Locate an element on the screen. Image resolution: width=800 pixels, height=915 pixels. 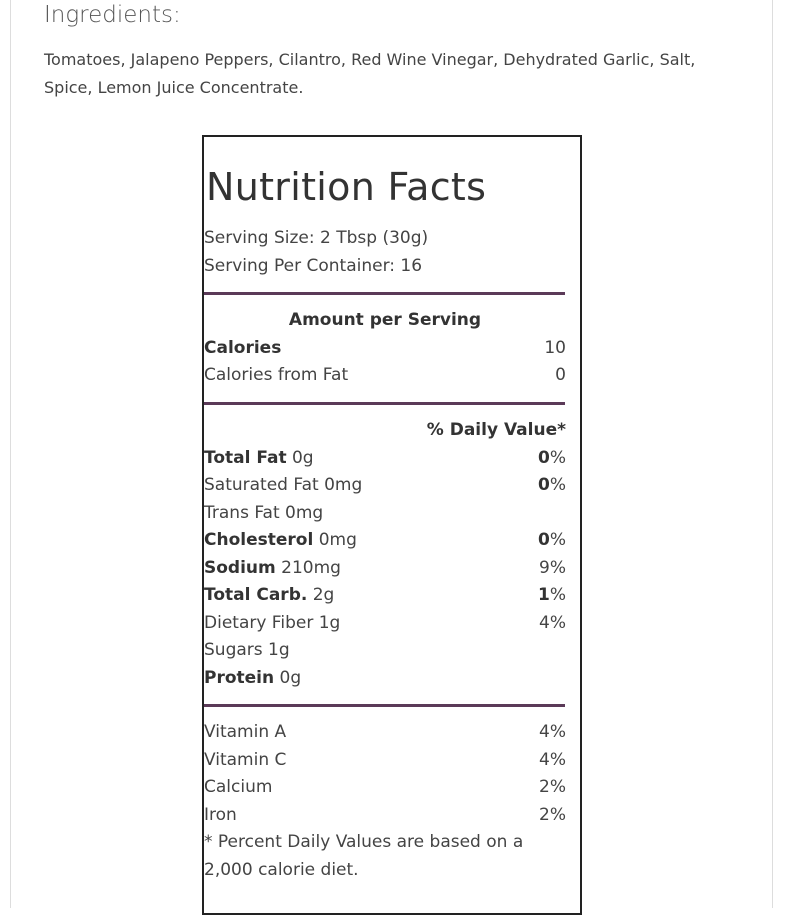
nutrient-row: Sodium 210mg 9% is located at coordinates (385, 569).